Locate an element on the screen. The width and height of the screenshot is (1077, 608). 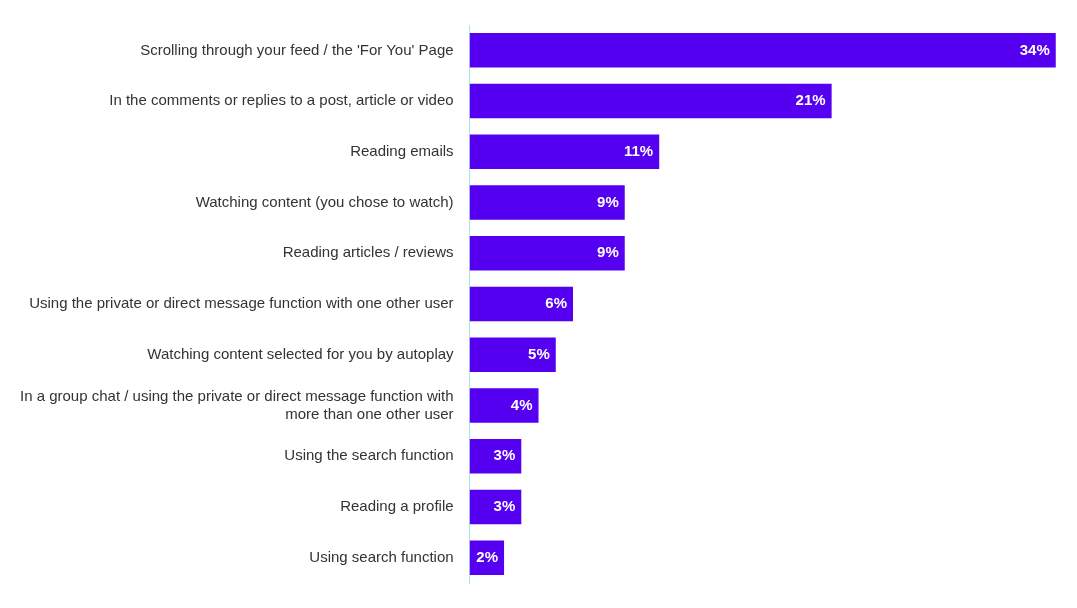
data-label: 2% is located at coordinates (487, 556).